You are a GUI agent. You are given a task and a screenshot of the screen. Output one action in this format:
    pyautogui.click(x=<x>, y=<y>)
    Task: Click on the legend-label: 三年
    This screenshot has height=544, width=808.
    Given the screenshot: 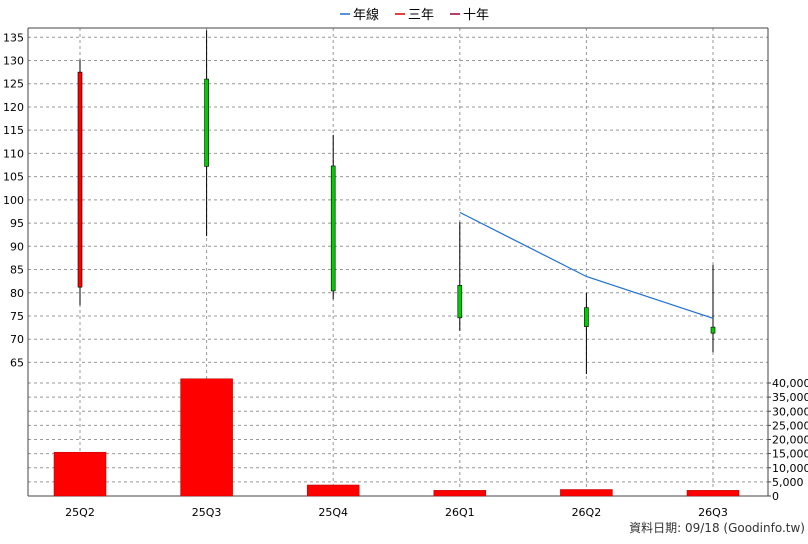 What is the action you would take?
    pyautogui.click(x=421, y=15)
    